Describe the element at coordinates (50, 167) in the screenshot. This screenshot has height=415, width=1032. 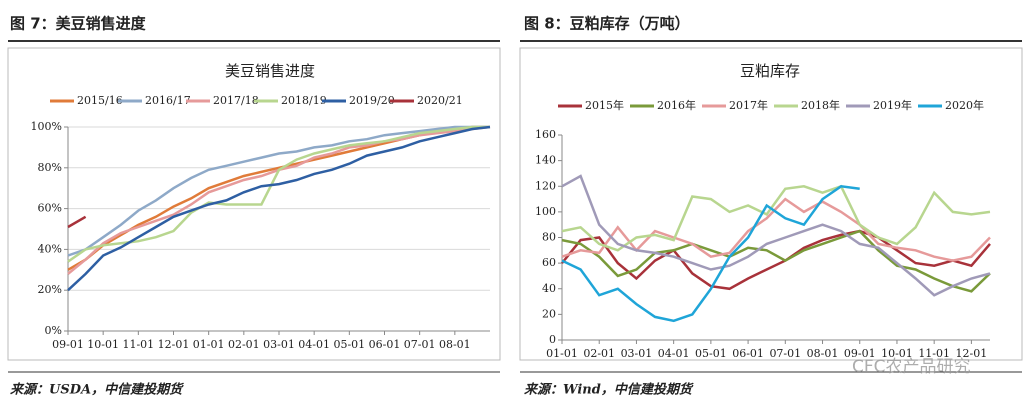
I see `y-tick-label: 80%` at that location.